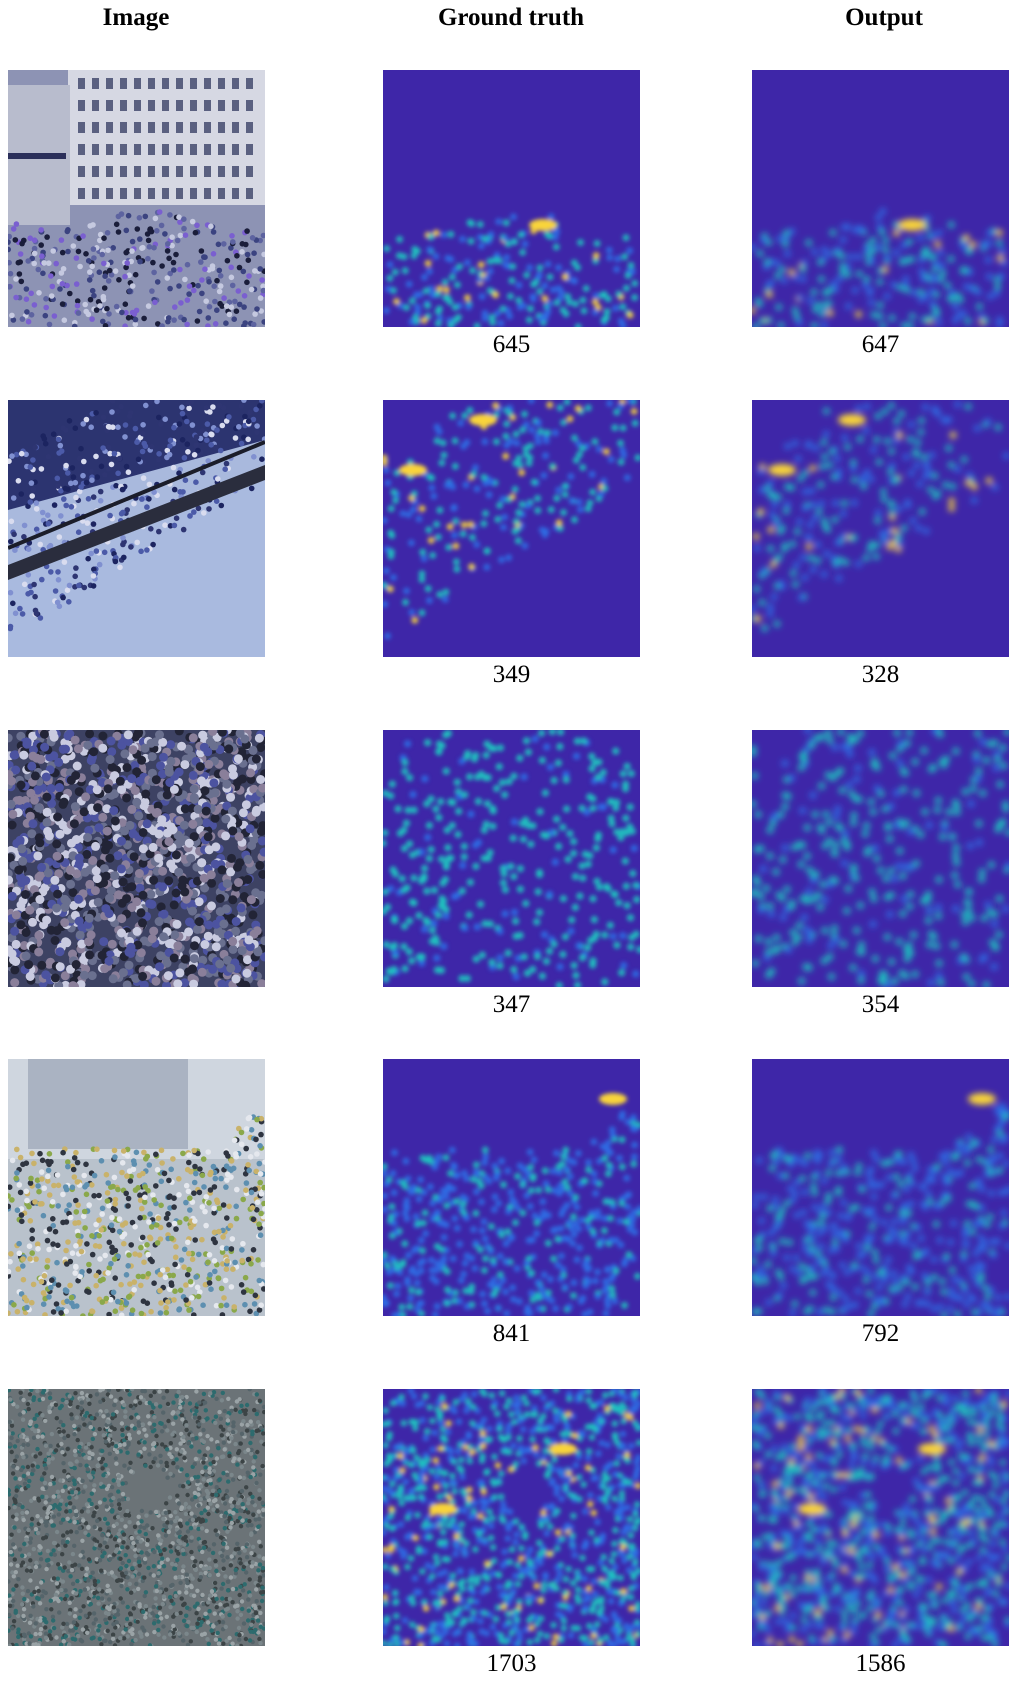  What do you see at coordinates (511, 1664) in the screenshot?
I see `ground-truth-count-5: 1703` at bounding box center [511, 1664].